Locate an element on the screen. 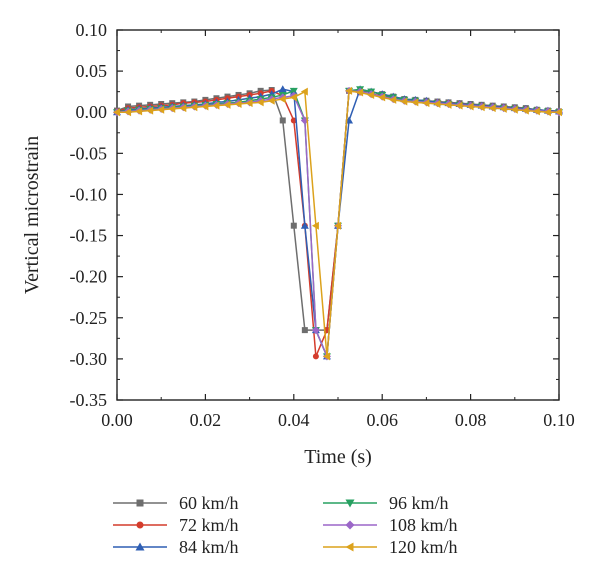  y-tick-label: -0.15 is located at coordinates (89, 236).